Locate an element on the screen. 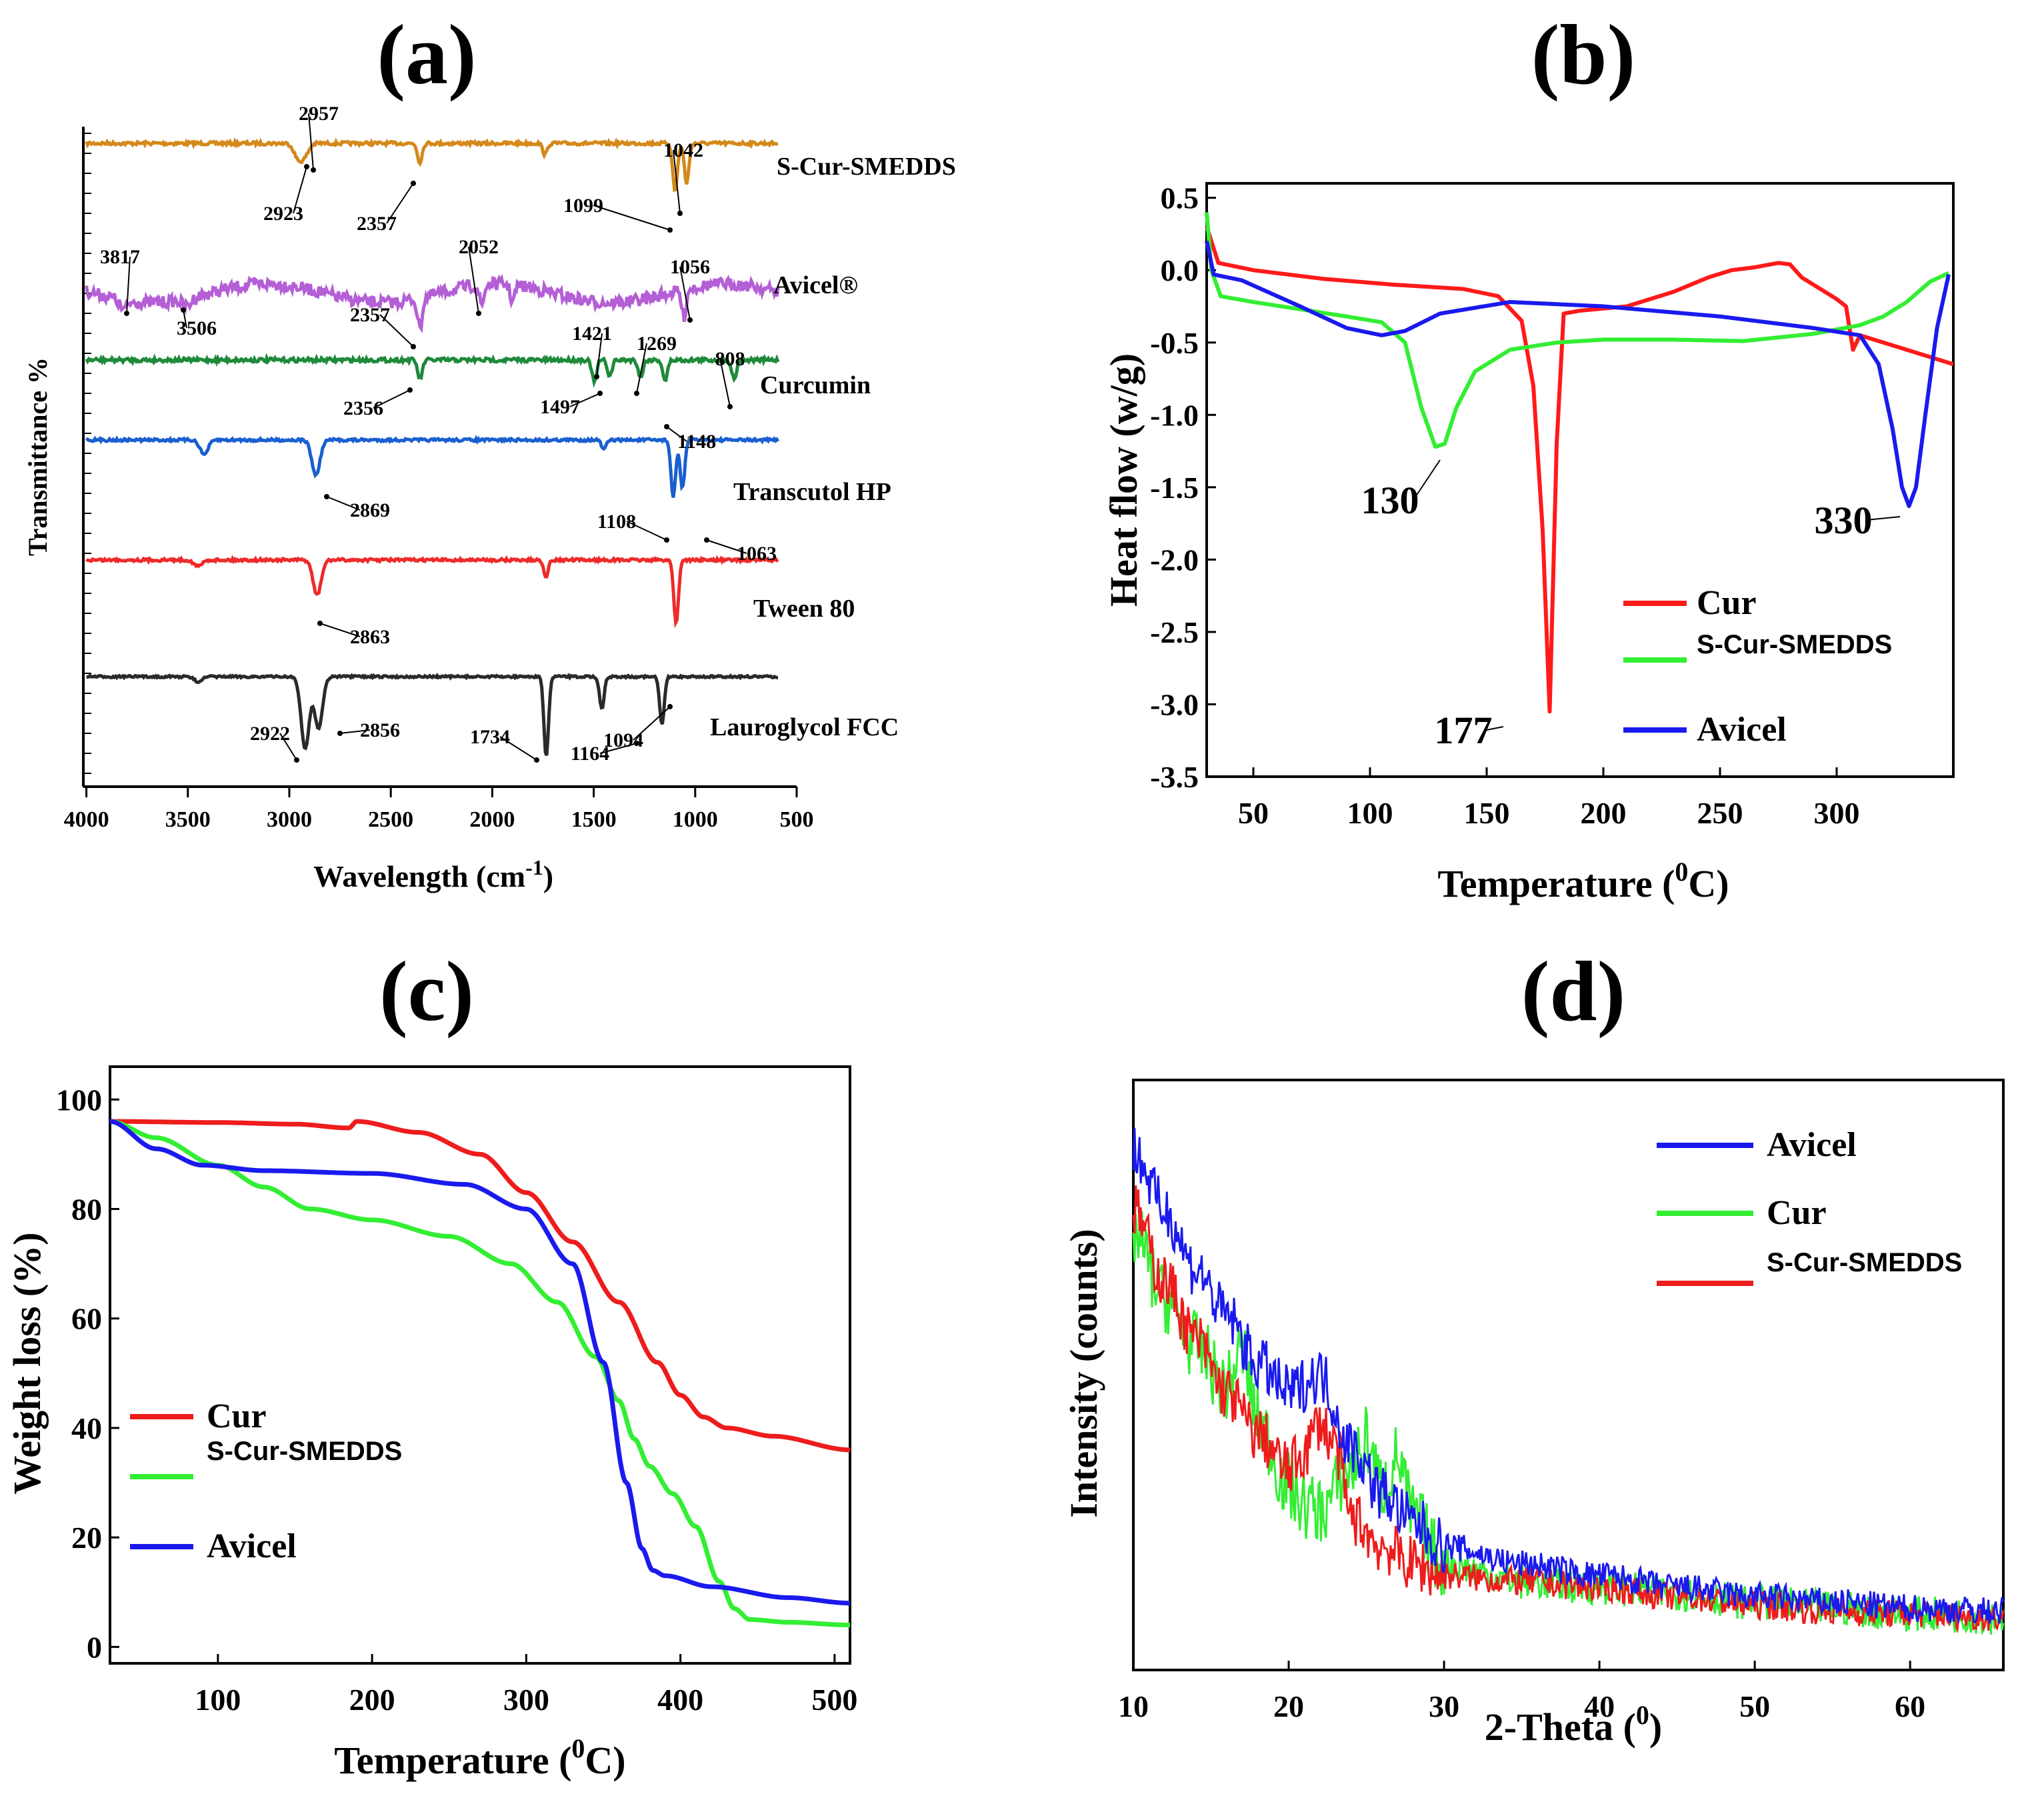 Image resolution: width=2044 pixels, height=1802 pixels. panel-d-x-tick-label: 10 is located at coordinates (1133, 1706).